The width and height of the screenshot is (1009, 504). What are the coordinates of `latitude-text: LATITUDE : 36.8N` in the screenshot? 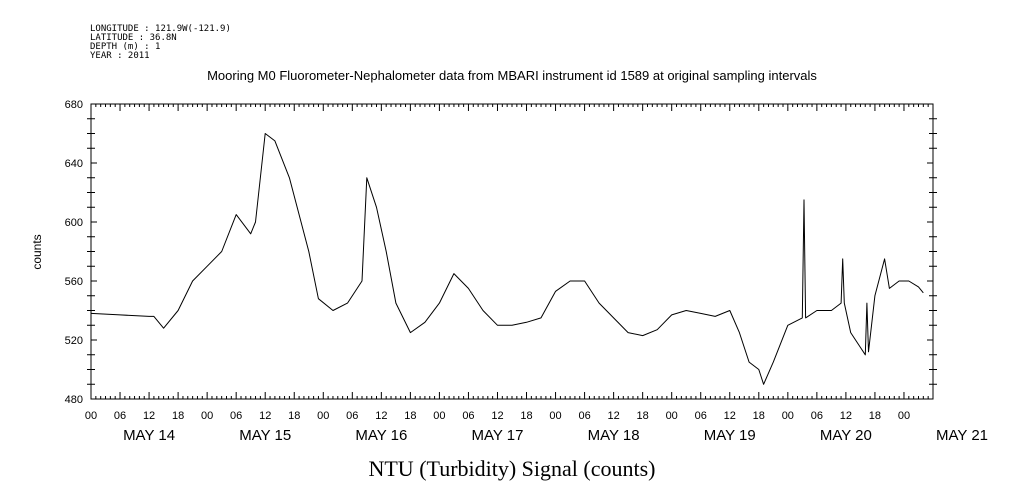 It's located at (133, 38).